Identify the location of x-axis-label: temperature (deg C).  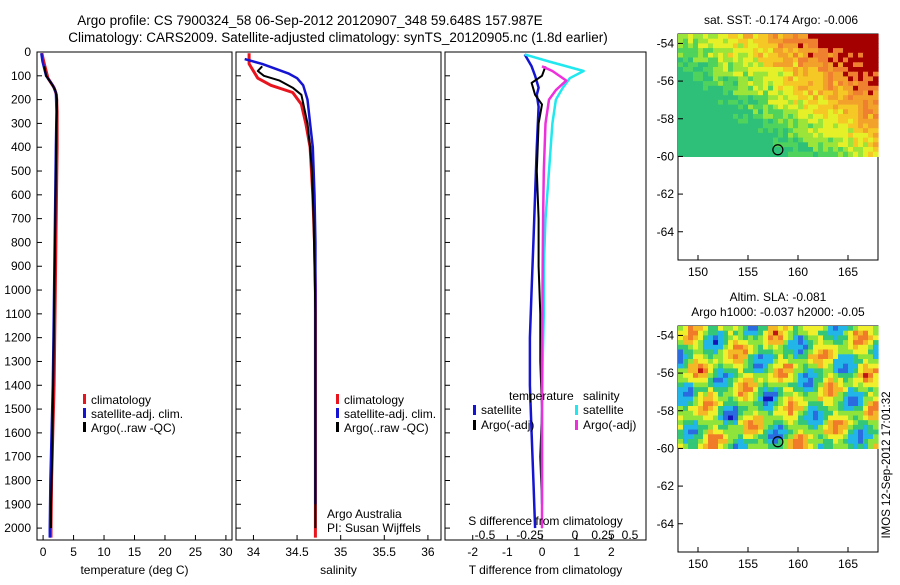
(134, 570).